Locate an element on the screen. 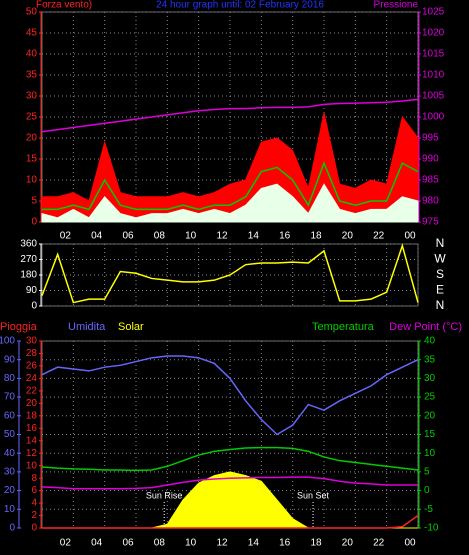 The image size is (469, 555). y3-tick-label: 6 is located at coordinates (34, 490).